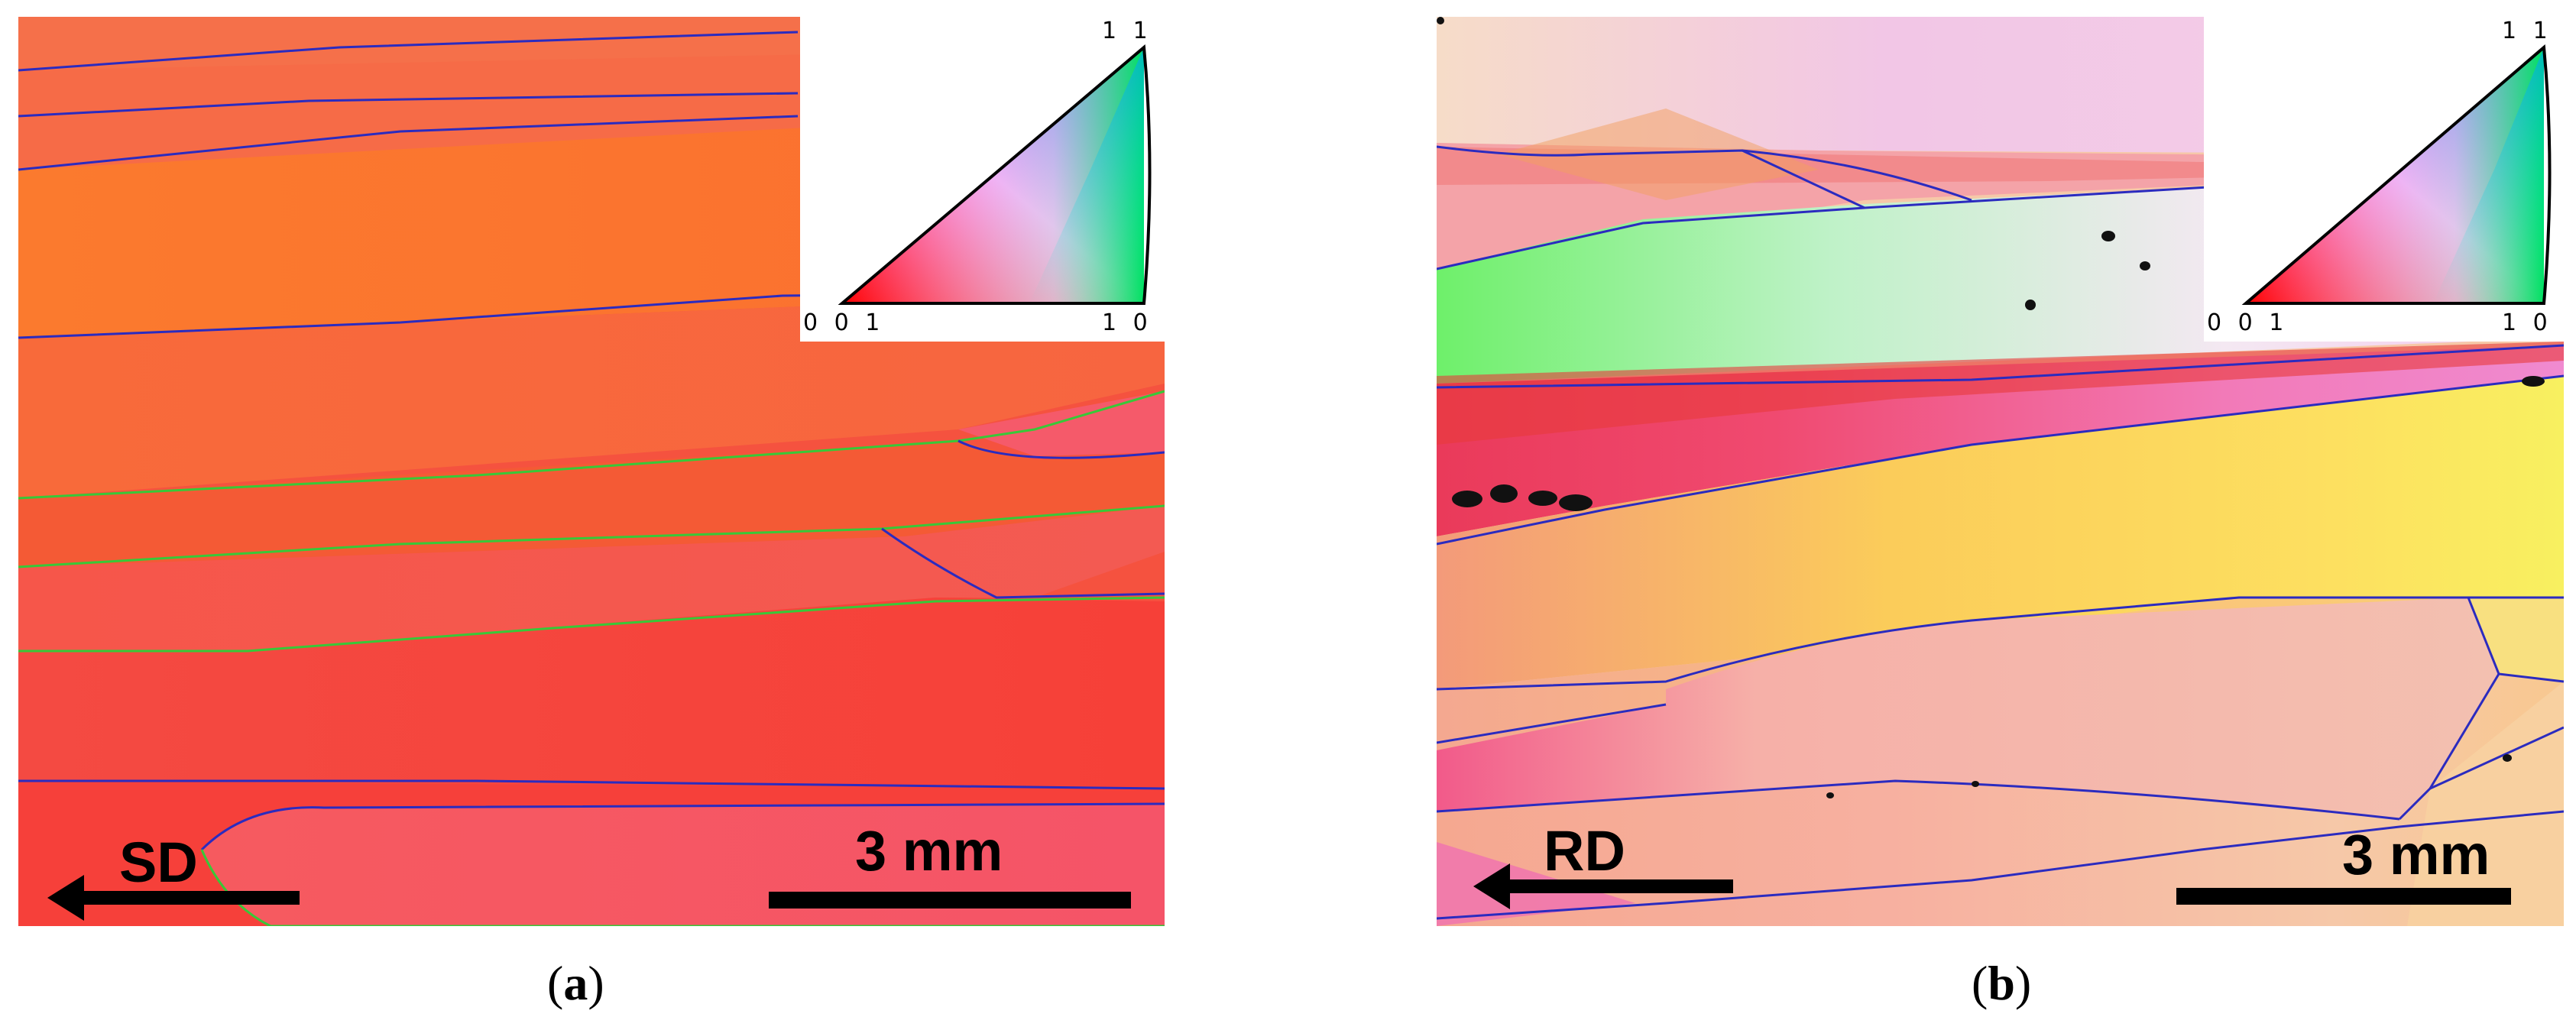 This screenshot has height=1030, width=2576. Describe the element at coordinates (2416, 855) in the screenshot. I see `scale-bar-label-b: 3 mm` at that location.